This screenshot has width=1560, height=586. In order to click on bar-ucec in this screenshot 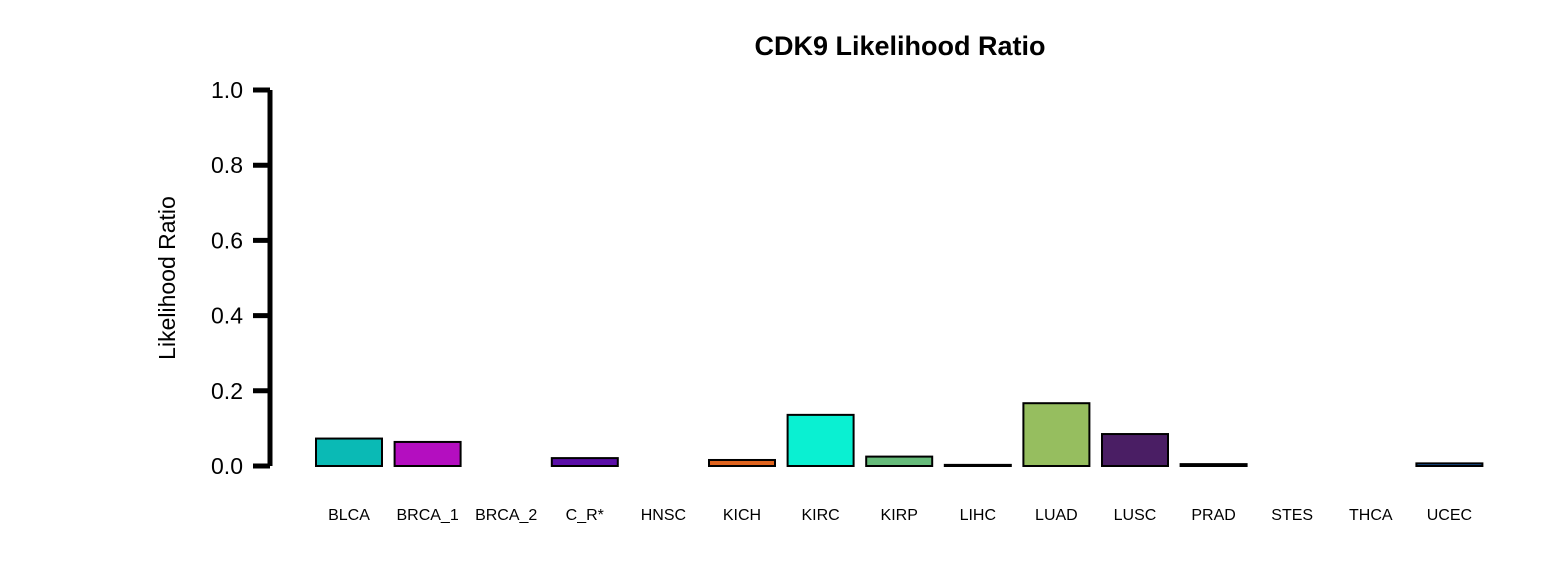, I will do `click(1449, 465)`.